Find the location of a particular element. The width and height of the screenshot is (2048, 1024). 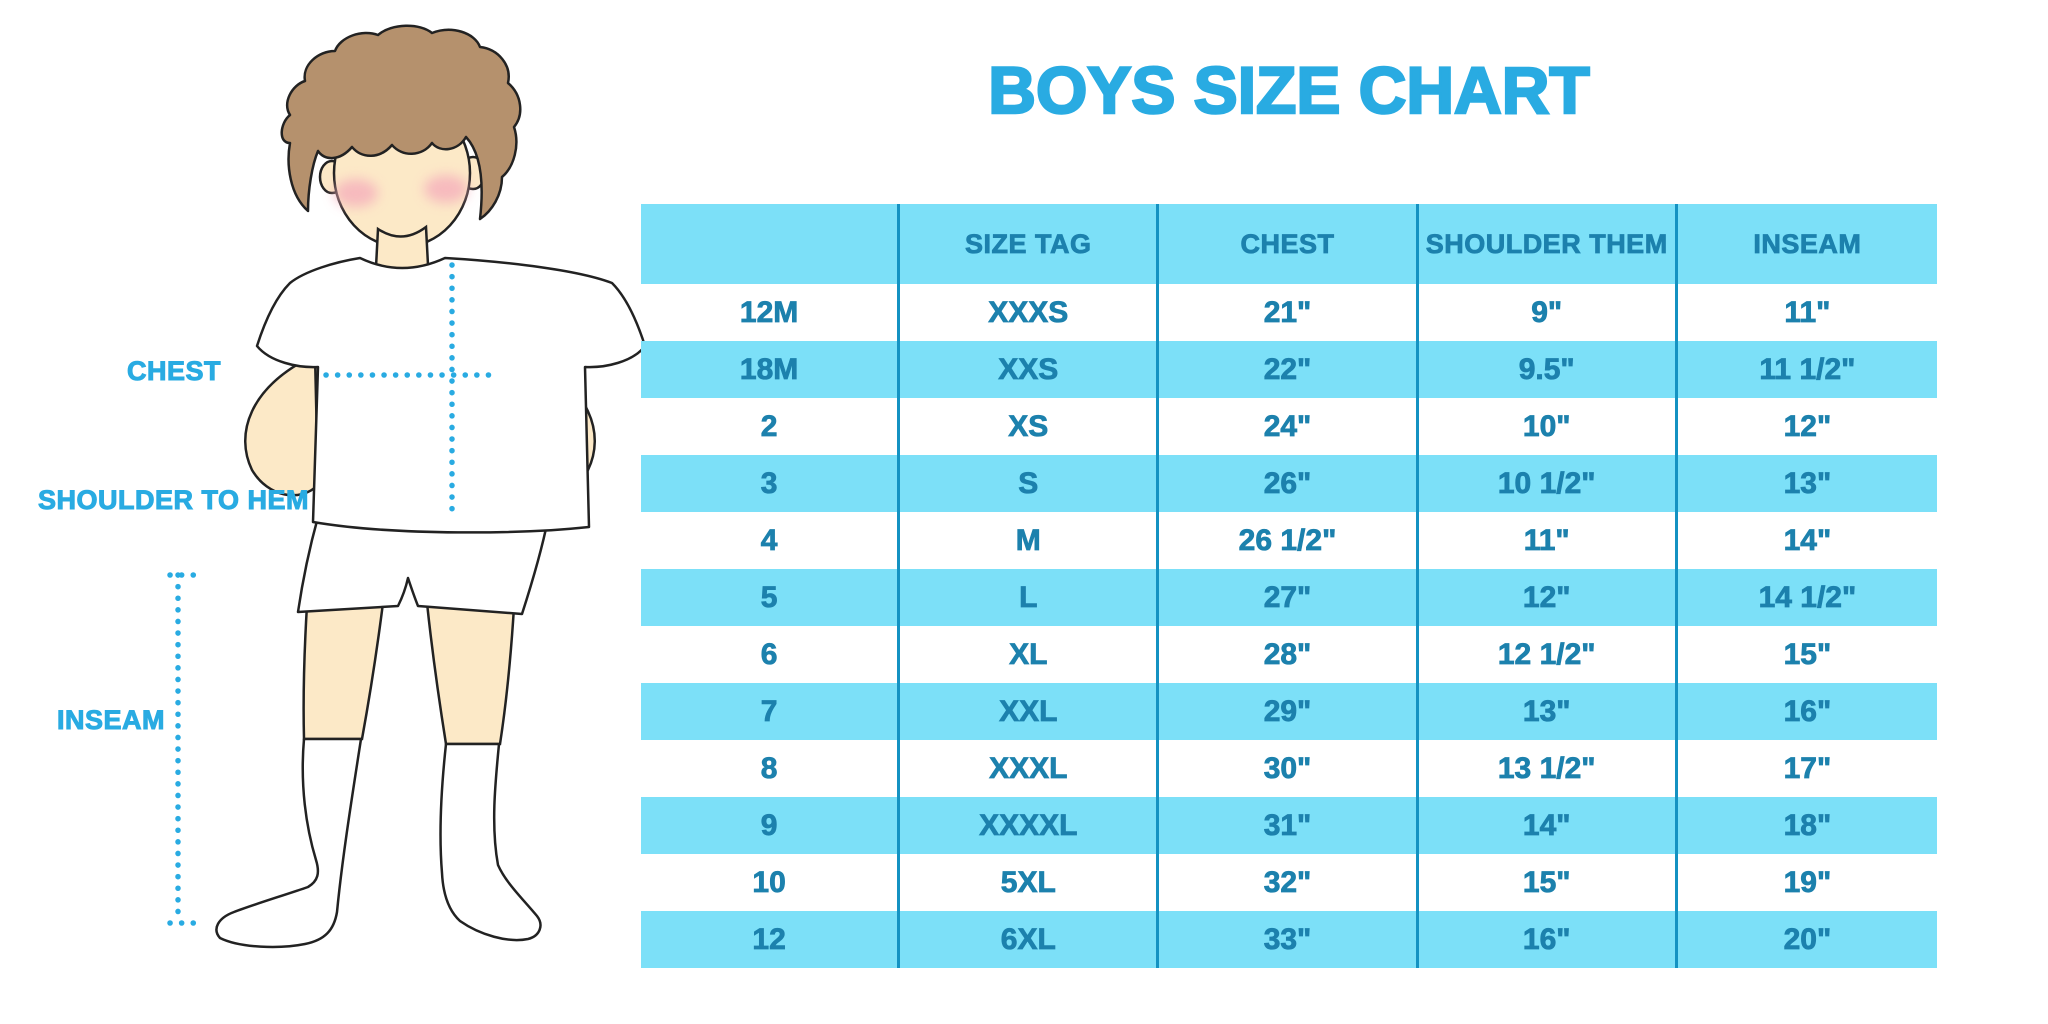

inseam-label: INSEAM is located at coordinates (111, 720).